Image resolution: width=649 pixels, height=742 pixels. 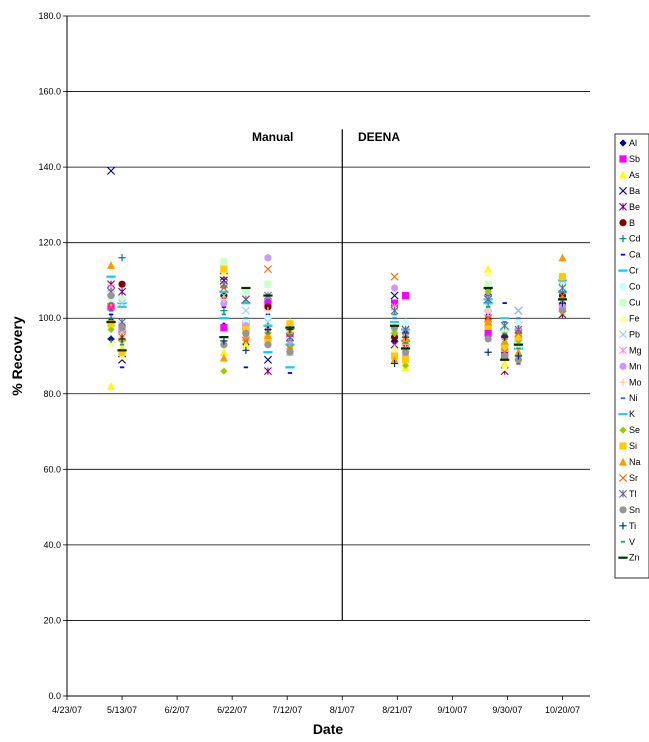 What do you see at coordinates (337, 311) in the screenshot?
I see `series-tl` at bounding box center [337, 311].